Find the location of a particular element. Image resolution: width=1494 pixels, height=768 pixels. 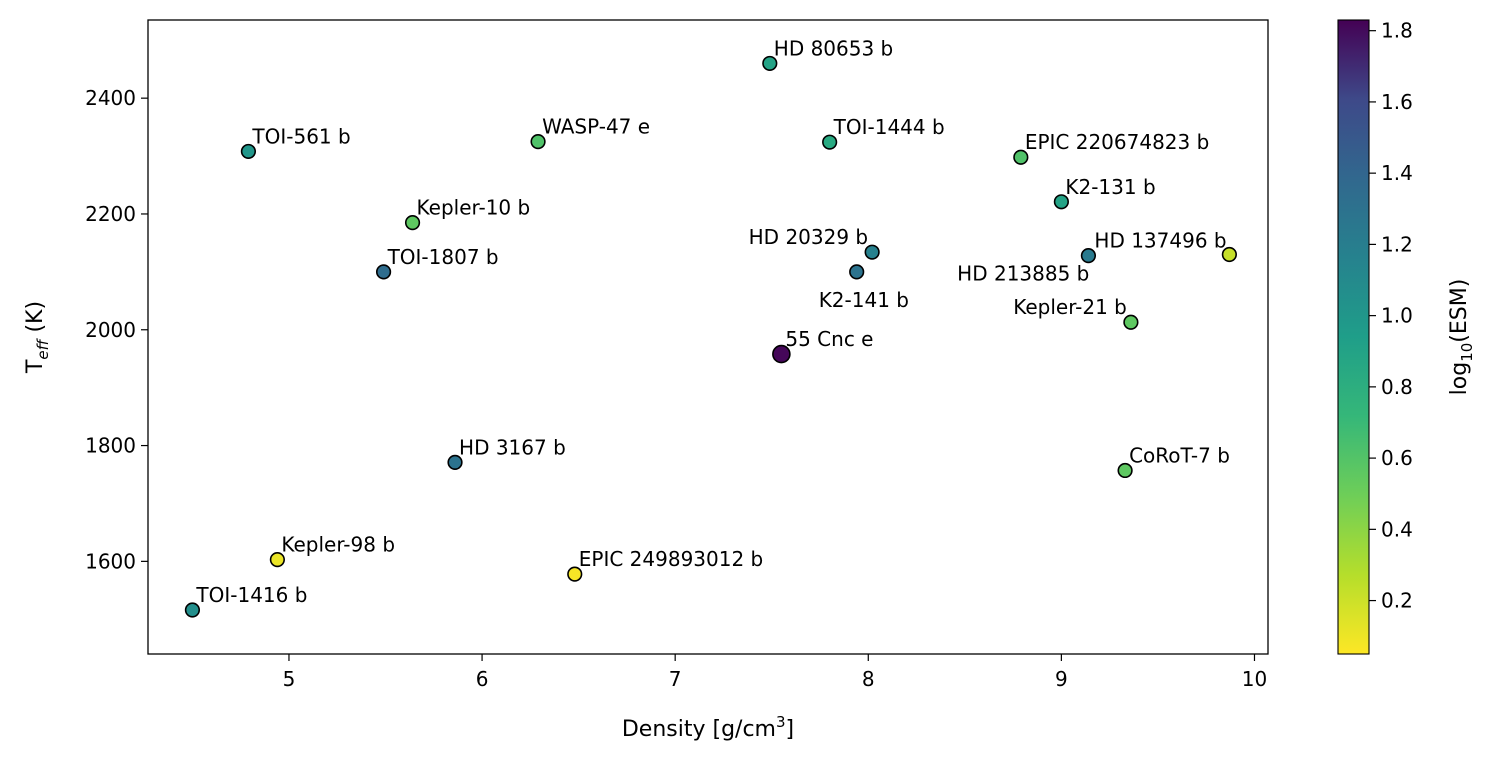

colorbar-tick-label: 0.2 is located at coordinates (1397, 601).